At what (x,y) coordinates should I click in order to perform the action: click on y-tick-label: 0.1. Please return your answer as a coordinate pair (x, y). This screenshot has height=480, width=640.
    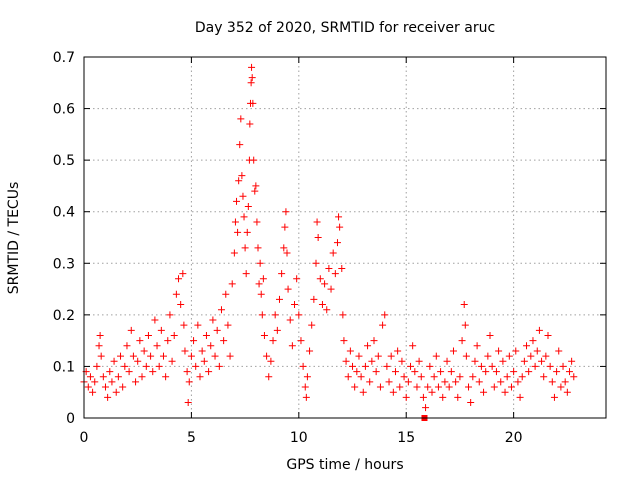
    Looking at the image, I should click on (64, 367).